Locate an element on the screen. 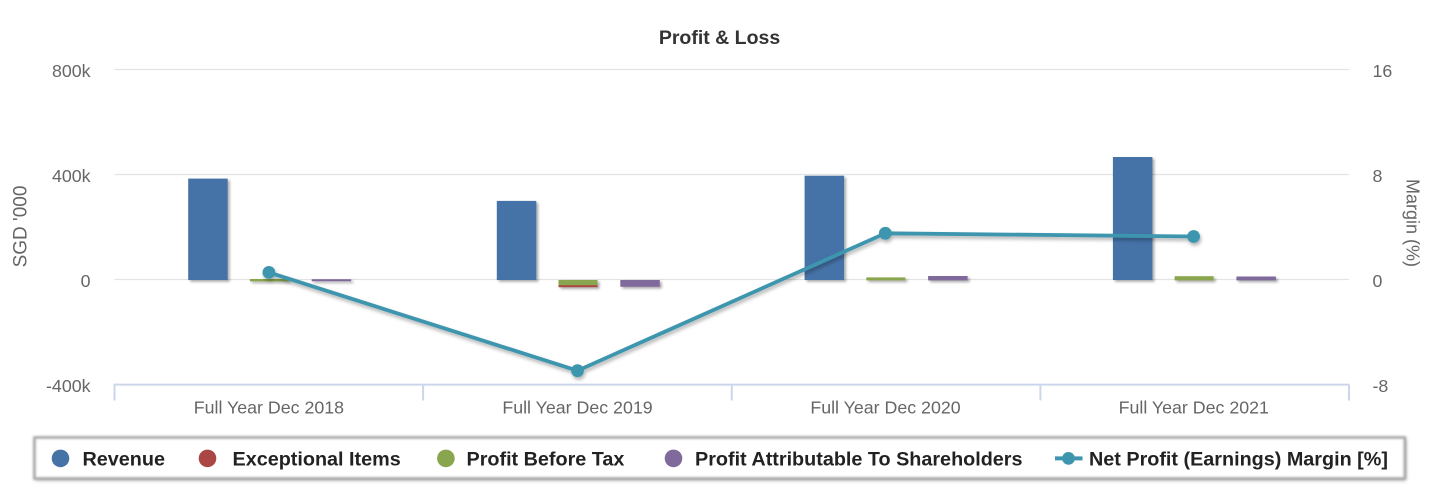 This screenshot has height=489, width=1438. svg-text: 16 is located at coordinates (1383, 71).